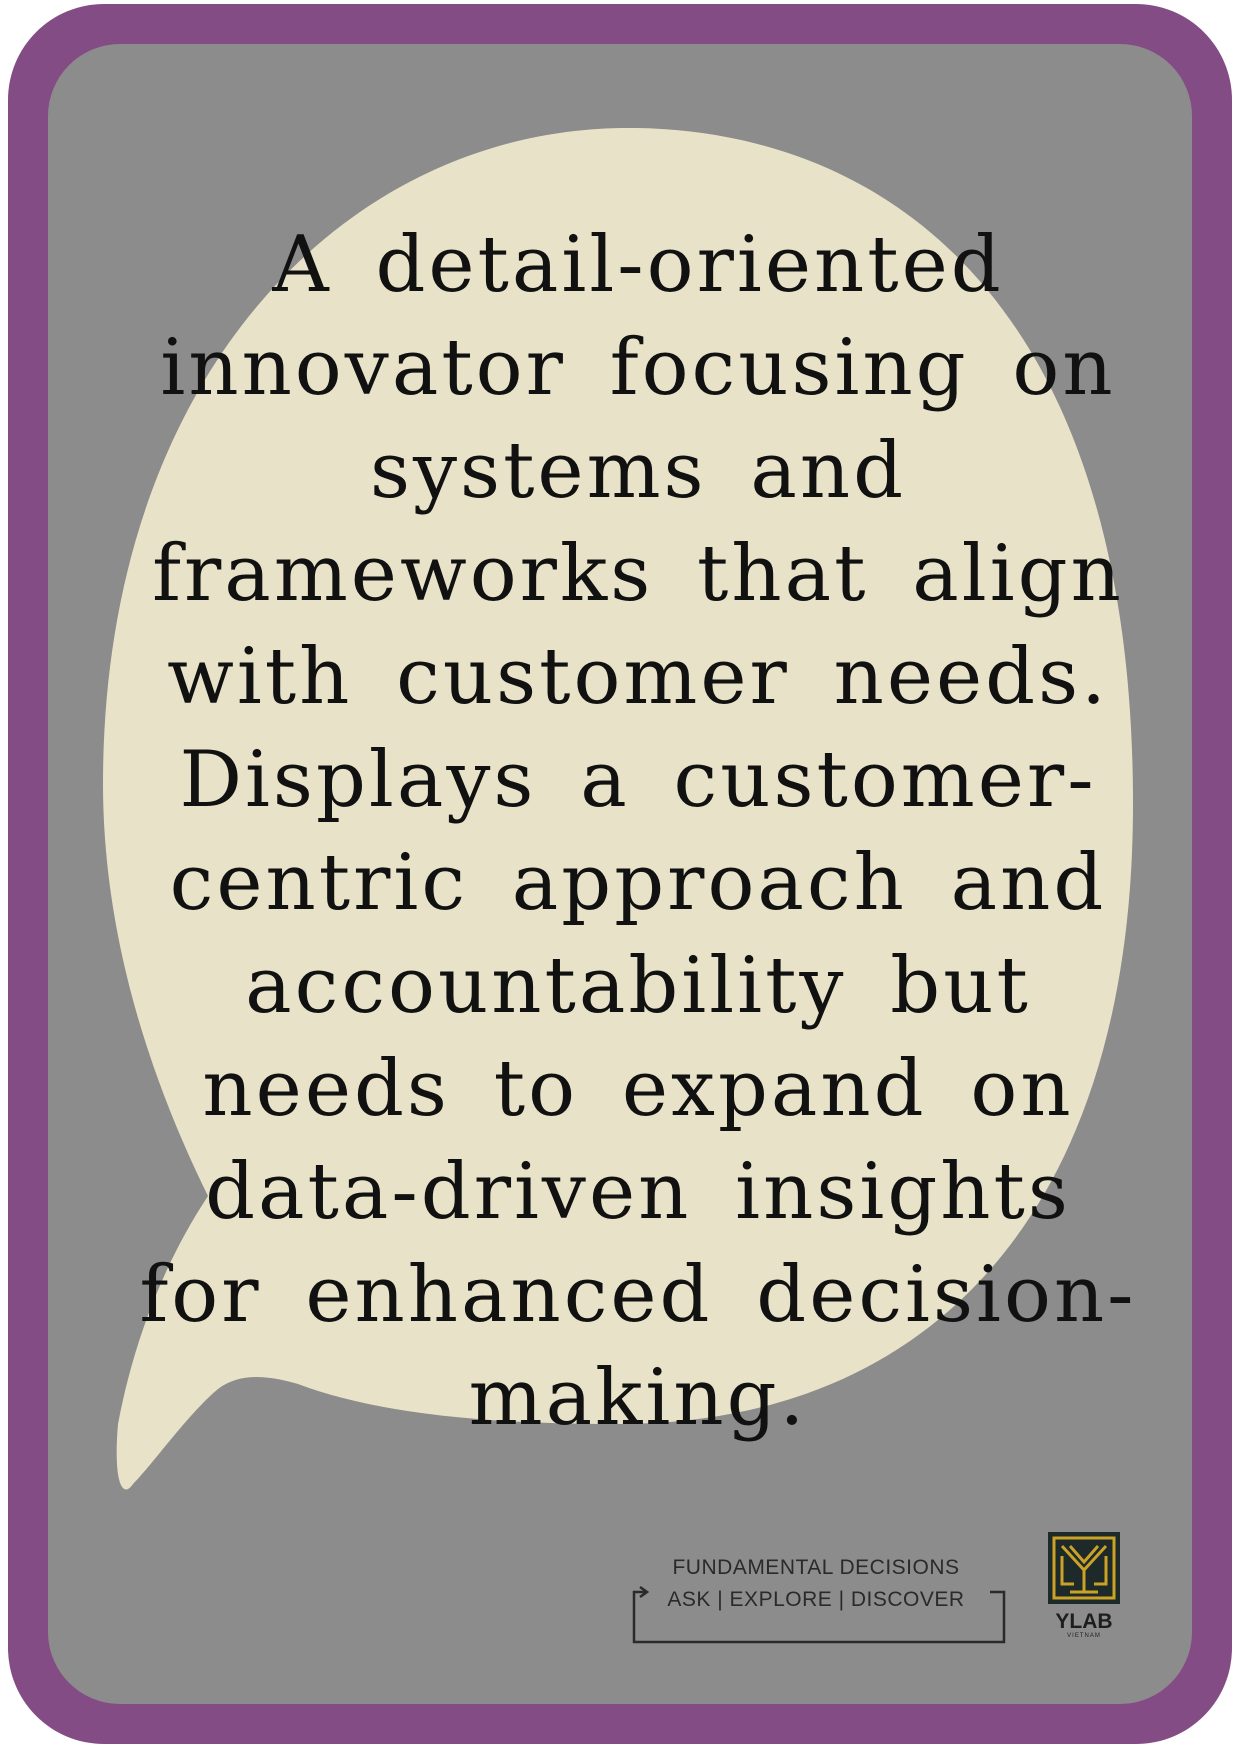 This screenshot has width=1240, height=1748. What do you see at coordinates (1084, 1568) in the screenshot?
I see `ylab-maze-icon` at bounding box center [1084, 1568].